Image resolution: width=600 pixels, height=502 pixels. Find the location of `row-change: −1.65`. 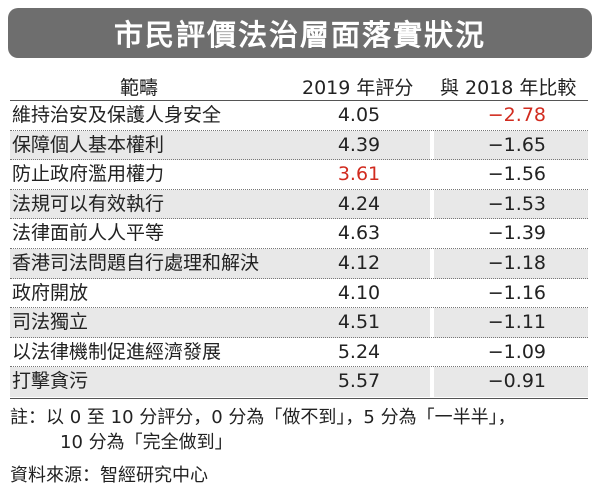

row-change: −1.65 is located at coordinates (511, 145).